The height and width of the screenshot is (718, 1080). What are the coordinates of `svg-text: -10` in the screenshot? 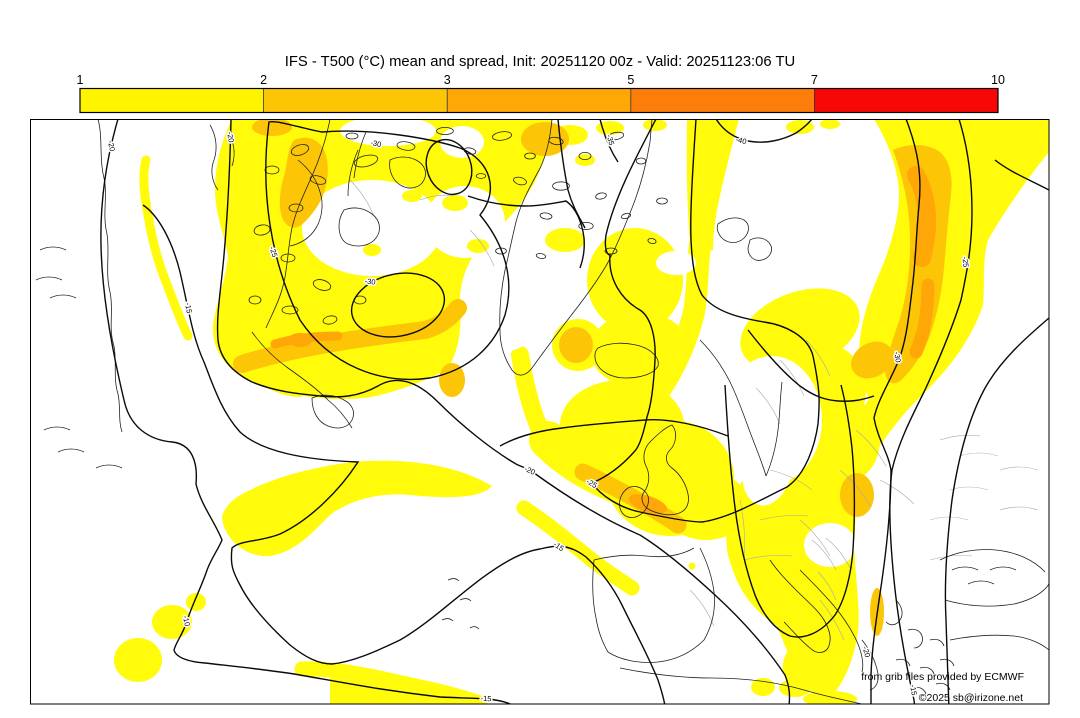 It's located at (186, 621).